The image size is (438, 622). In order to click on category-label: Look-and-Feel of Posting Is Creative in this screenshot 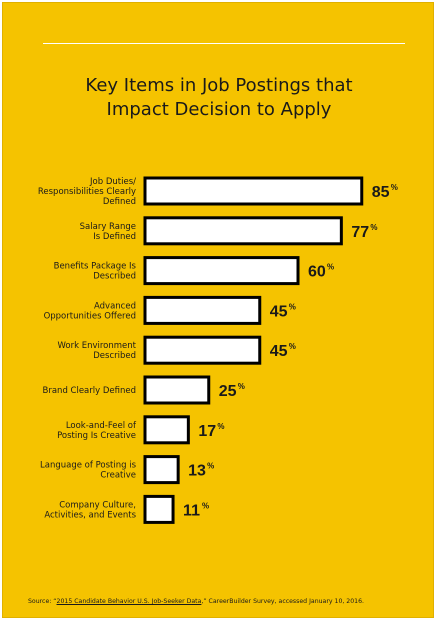, I will do `click(97, 431)`.